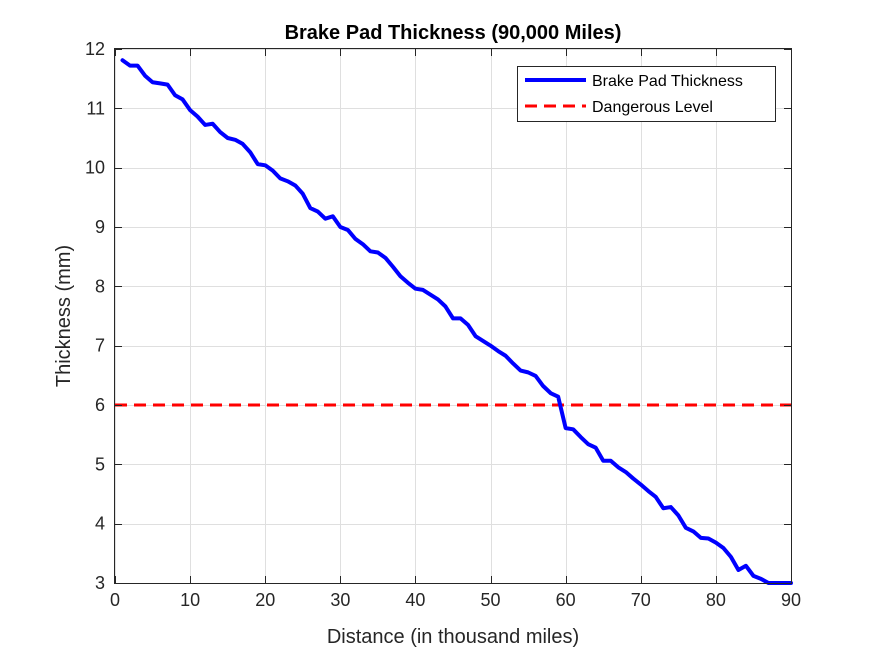 The width and height of the screenshot is (875, 656). What do you see at coordinates (100, 346) in the screenshot?
I see `y-tick-label: 7` at bounding box center [100, 346].